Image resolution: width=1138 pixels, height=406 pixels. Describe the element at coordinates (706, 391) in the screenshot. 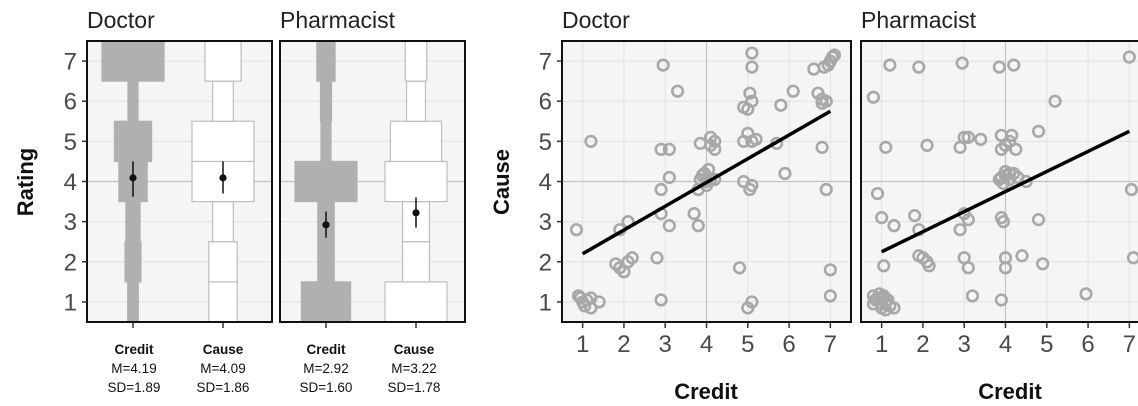

I see `credit-axis-label-doctor: Credit` at that location.